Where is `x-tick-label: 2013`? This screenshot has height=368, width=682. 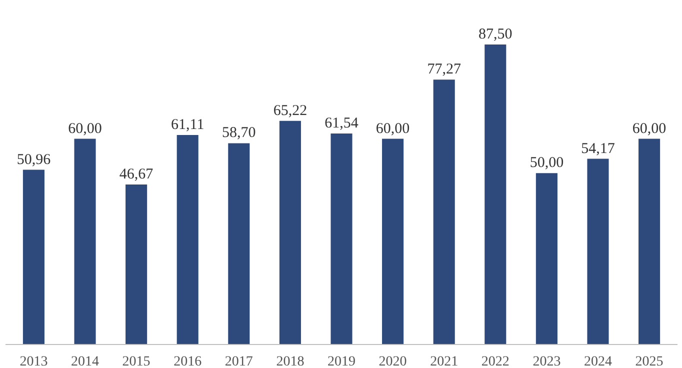 x-tick-label: 2013 is located at coordinates (34, 361).